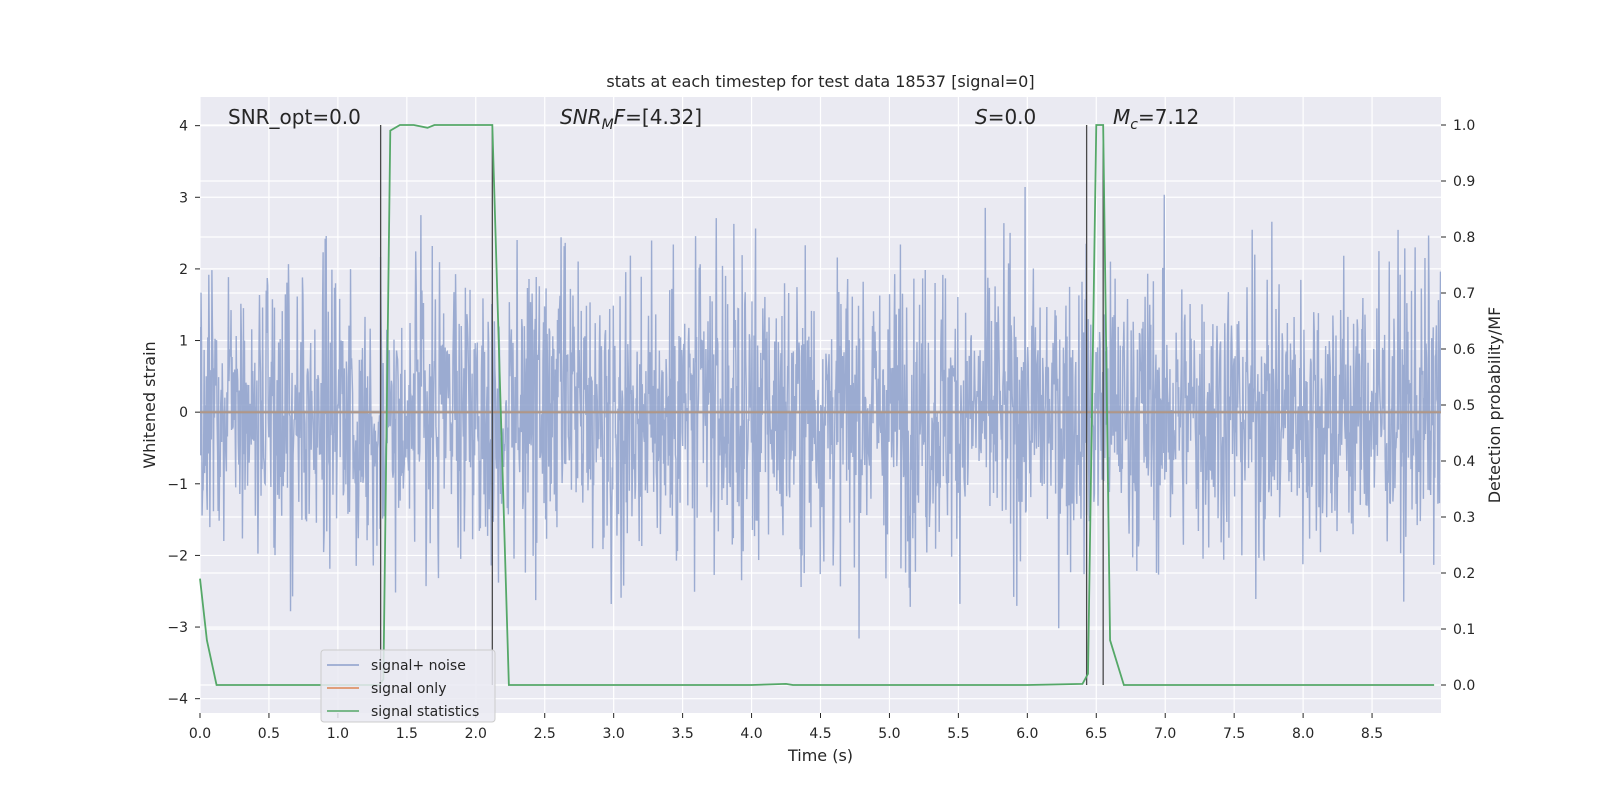  Describe the element at coordinates (545, 734) in the screenshot. I see `x-tick-label: 2.5` at that location.